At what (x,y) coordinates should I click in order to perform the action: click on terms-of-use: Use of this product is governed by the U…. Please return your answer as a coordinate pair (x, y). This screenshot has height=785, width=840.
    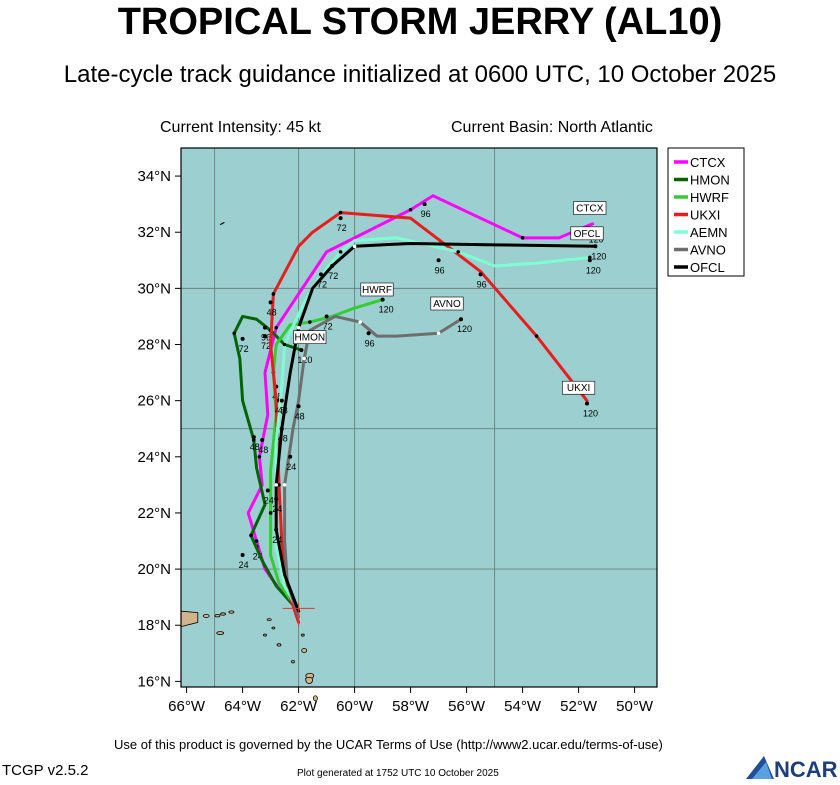
    Looking at the image, I should click on (388, 744).